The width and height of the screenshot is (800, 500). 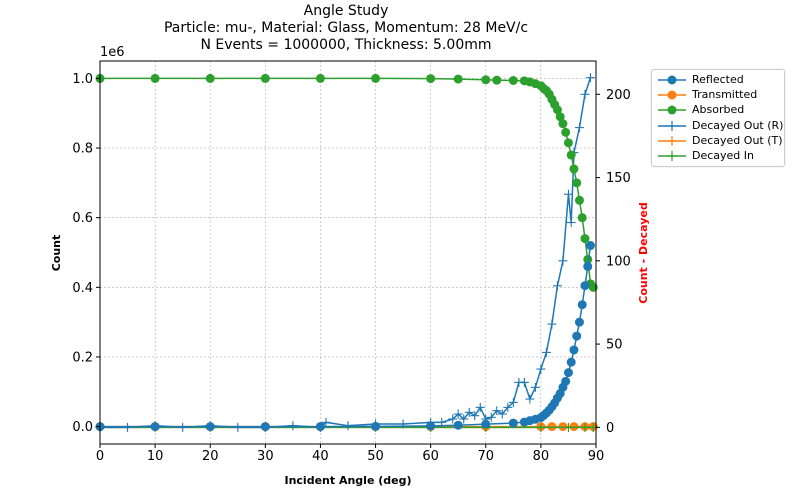 What do you see at coordinates (672, 126) in the screenshot?
I see `legend-marker-decayed-out-r` at bounding box center [672, 126].